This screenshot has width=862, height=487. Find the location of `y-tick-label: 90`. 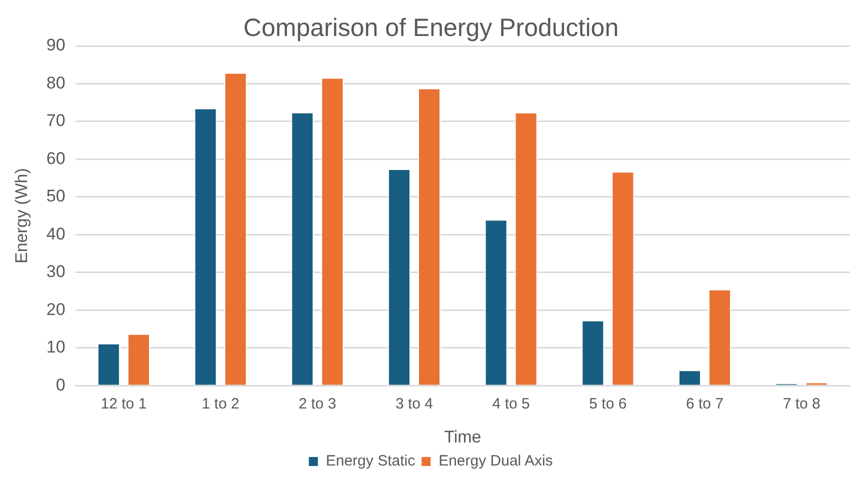

y-tick-label: 90 is located at coordinates (56, 45).